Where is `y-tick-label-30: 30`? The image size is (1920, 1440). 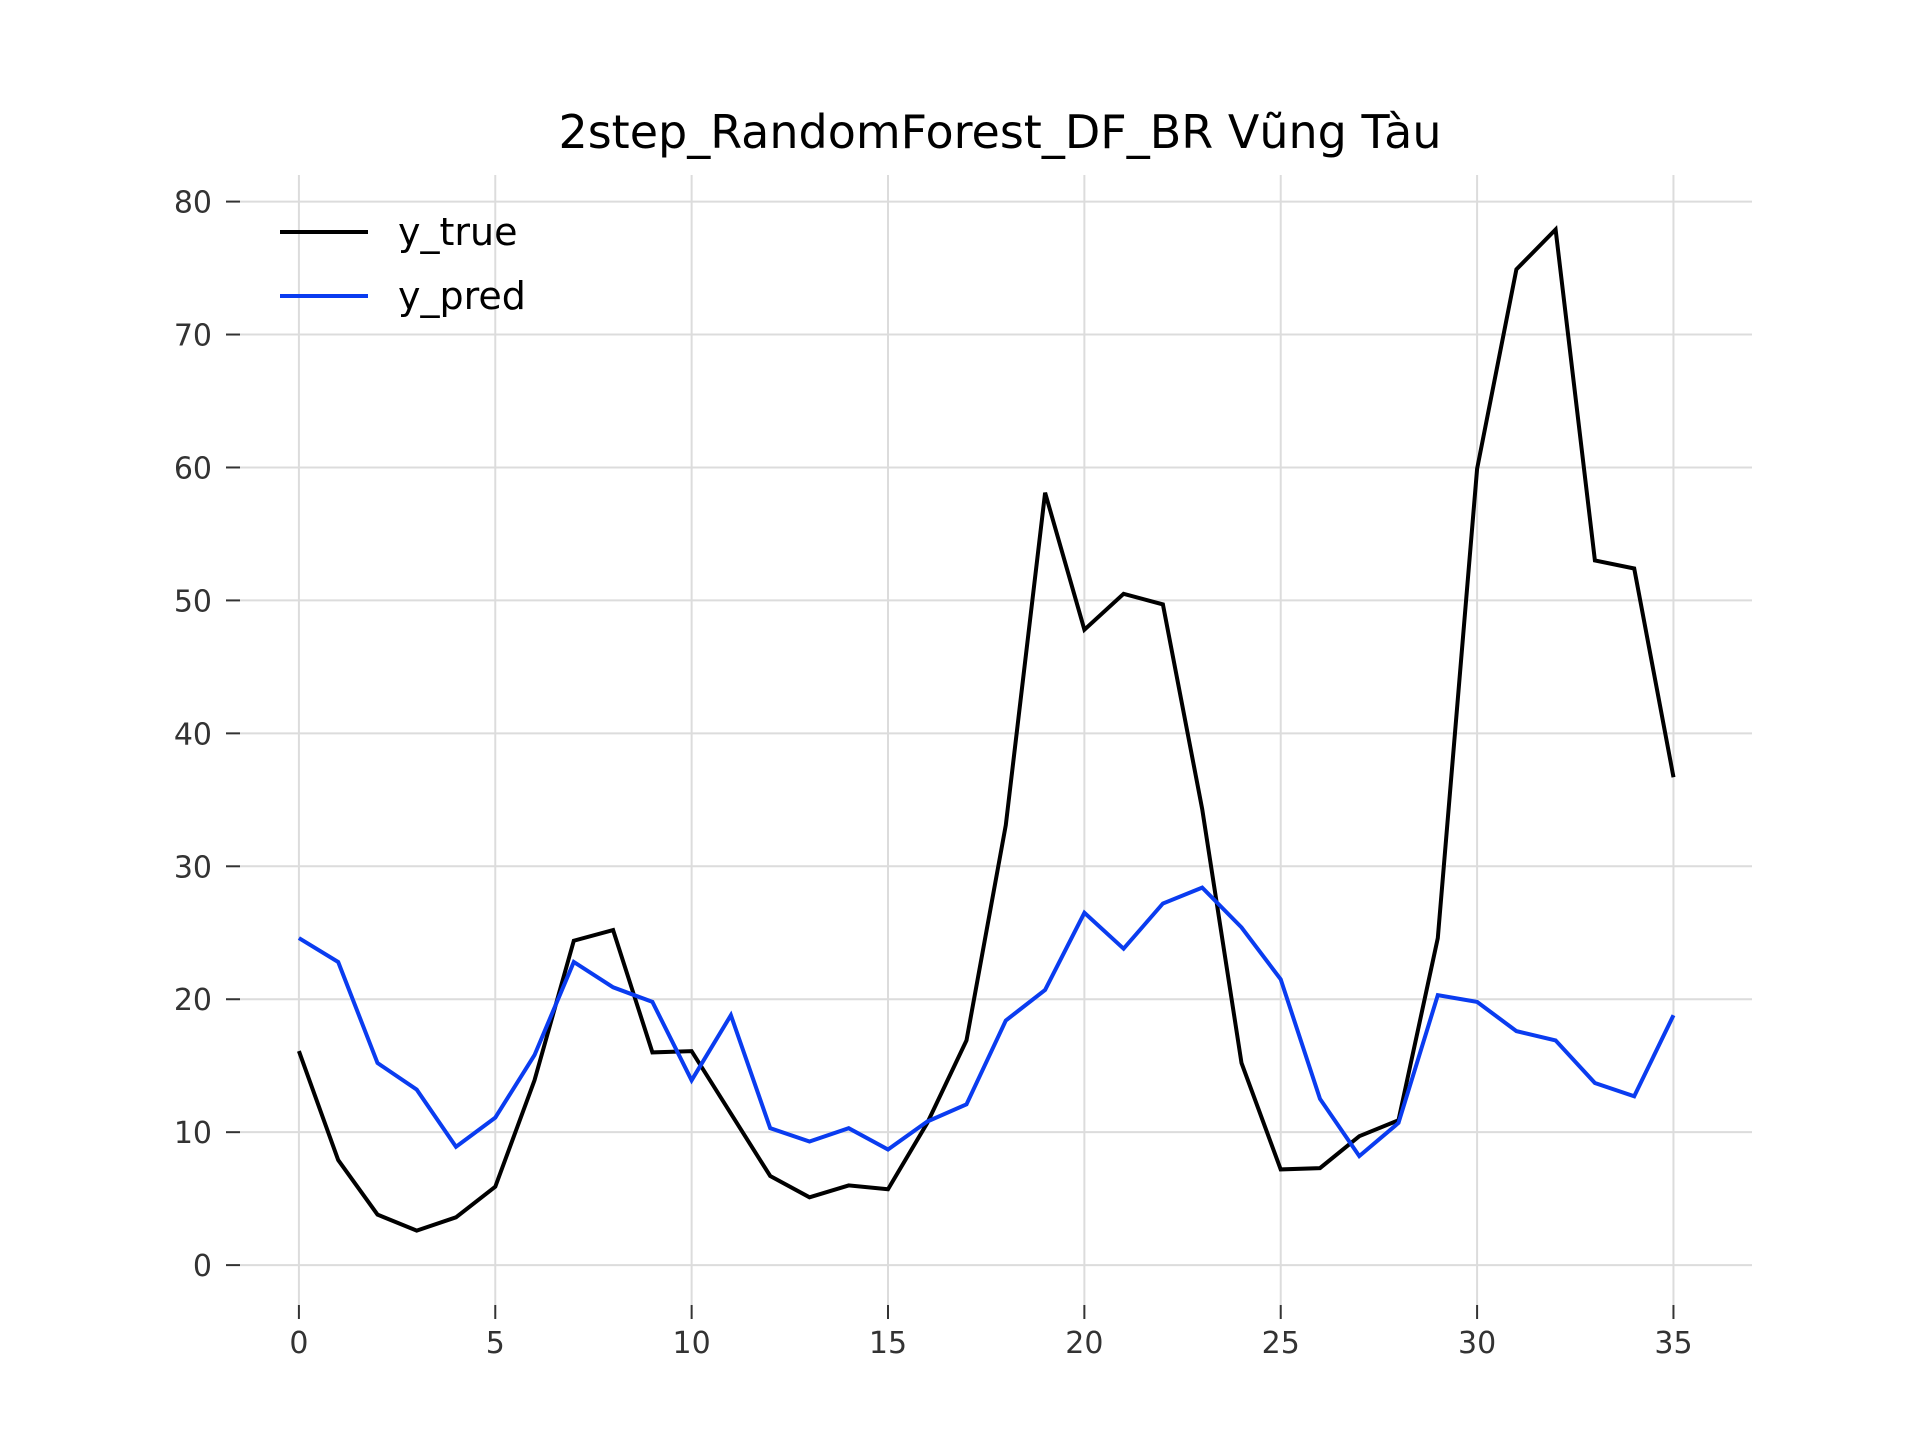 y-tick-label-30: 30 is located at coordinates (193, 867).